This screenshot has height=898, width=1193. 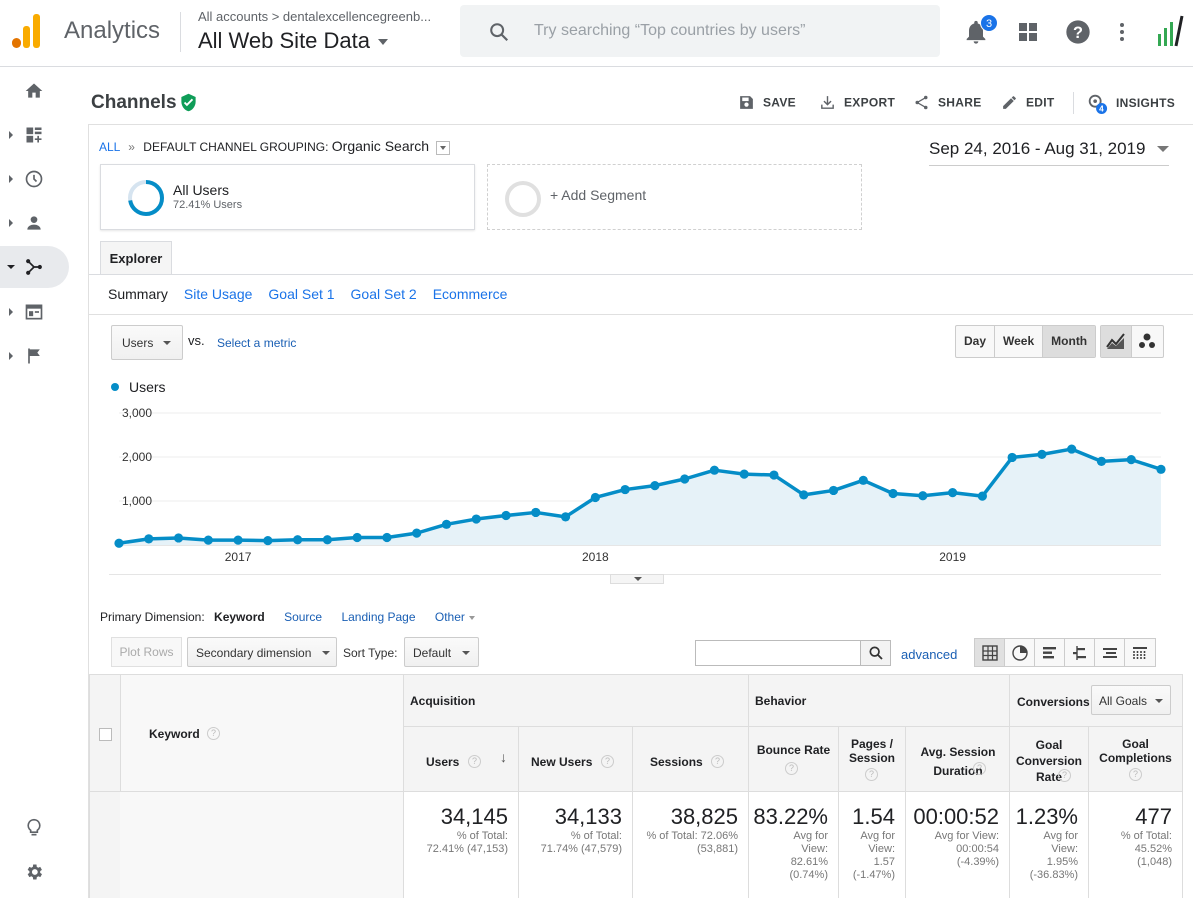 I want to click on granularity-day: Day, so click(x=976, y=341).